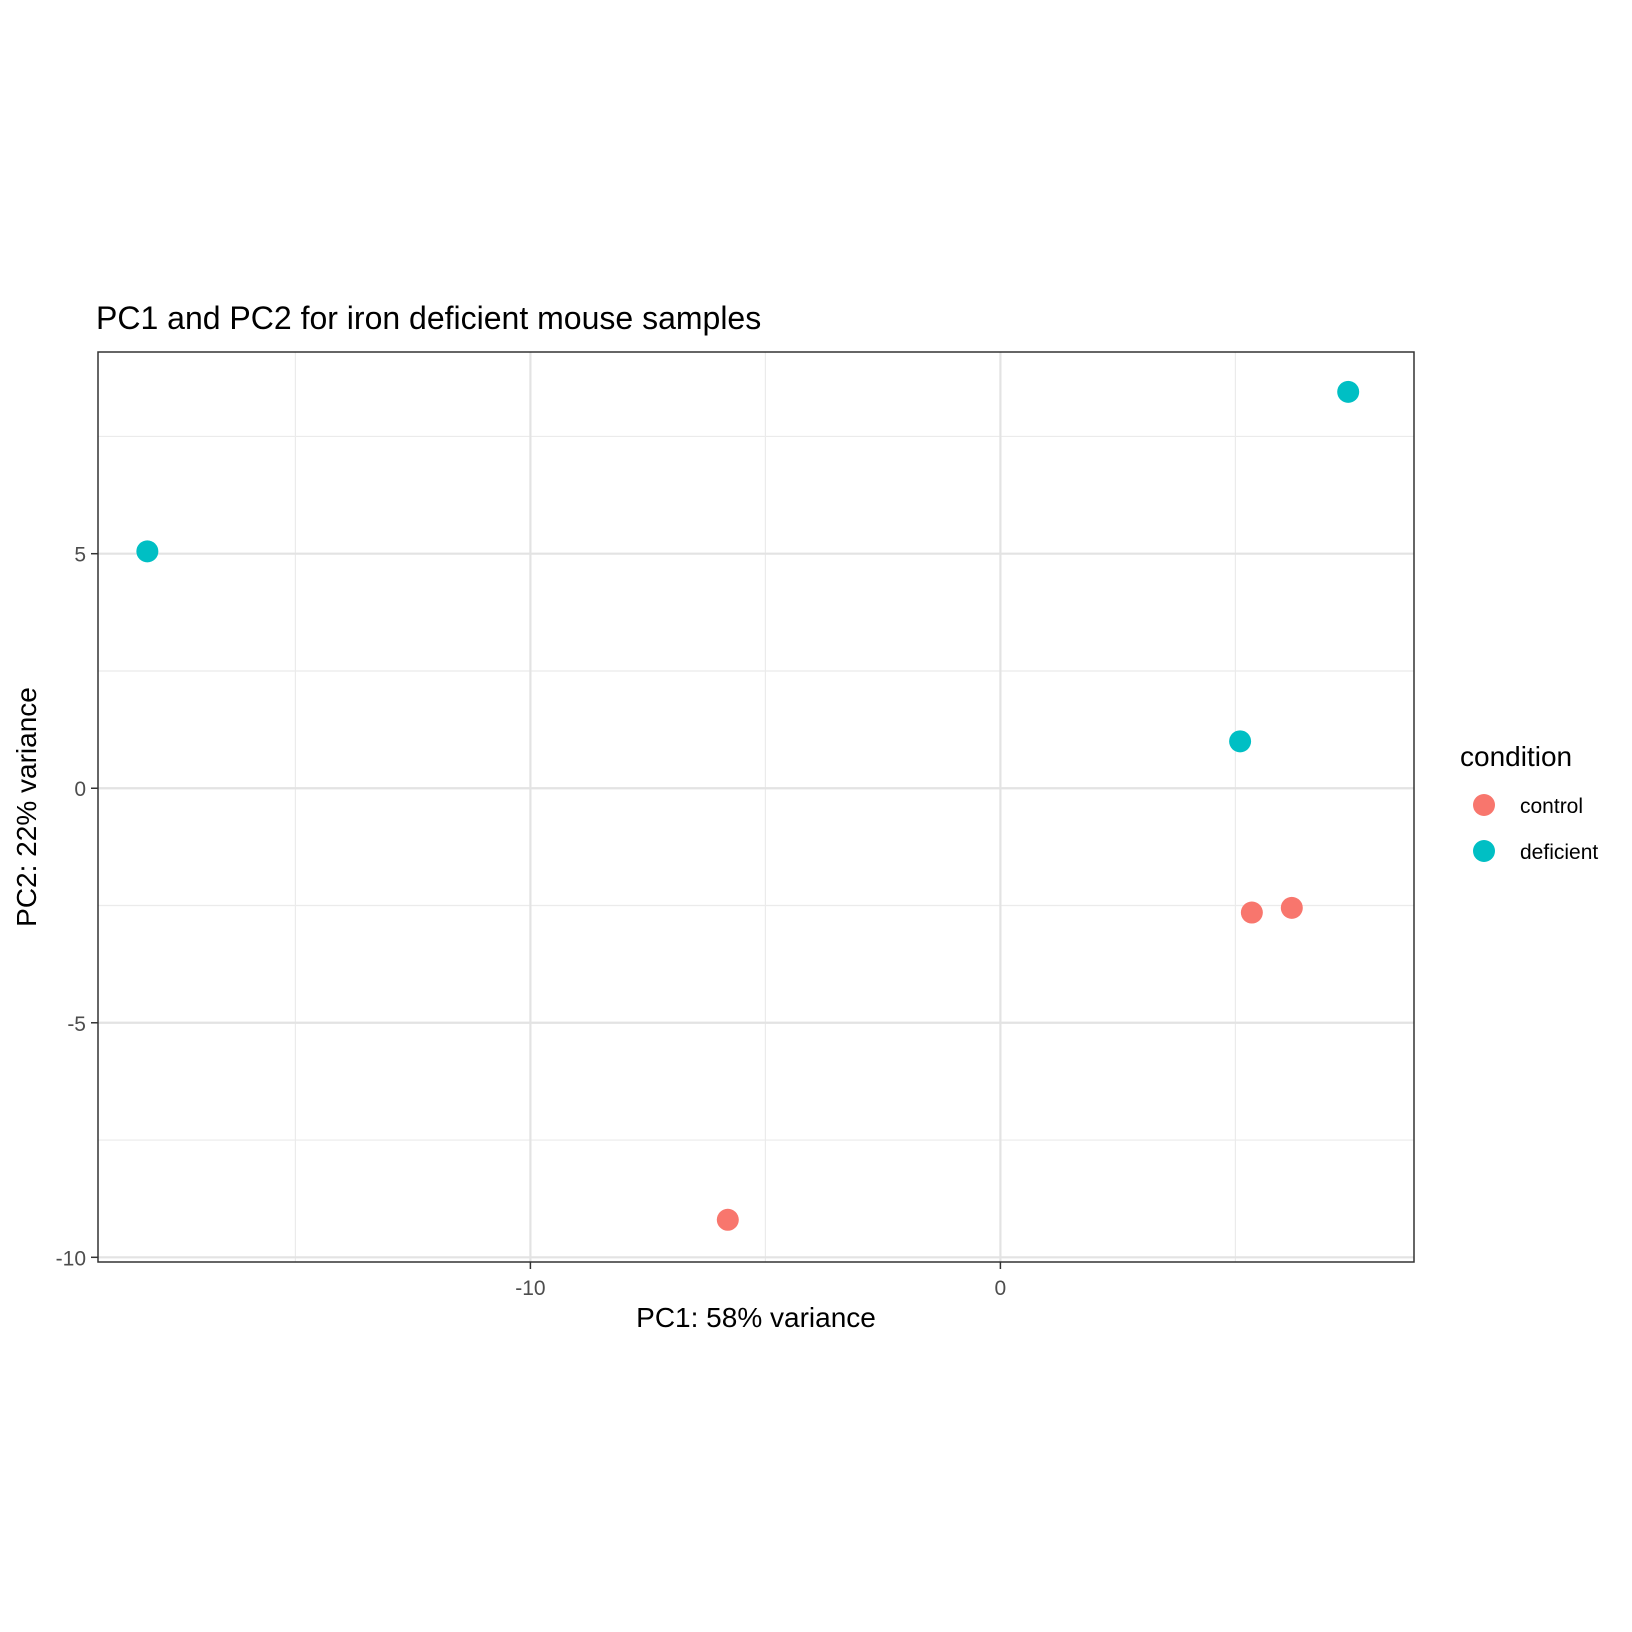 Image resolution: width=1632 pixels, height=1632 pixels. What do you see at coordinates (1484, 805) in the screenshot?
I see `legend-key-control` at bounding box center [1484, 805].